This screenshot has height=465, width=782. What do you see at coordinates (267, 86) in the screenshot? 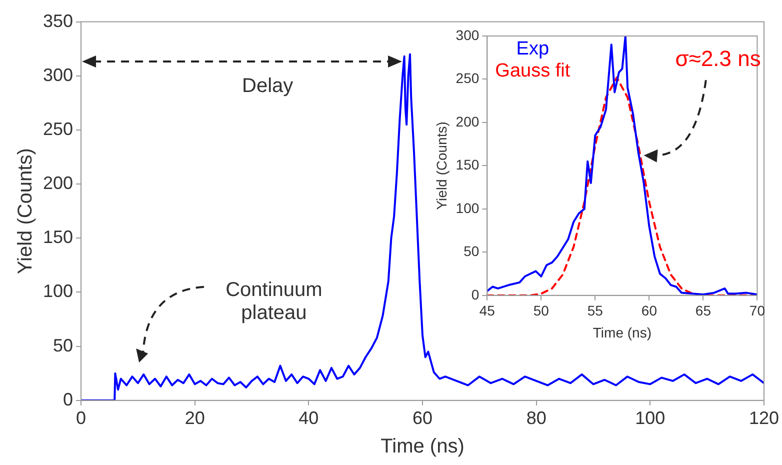
I see `annotation: Delay` at bounding box center [267, 86].